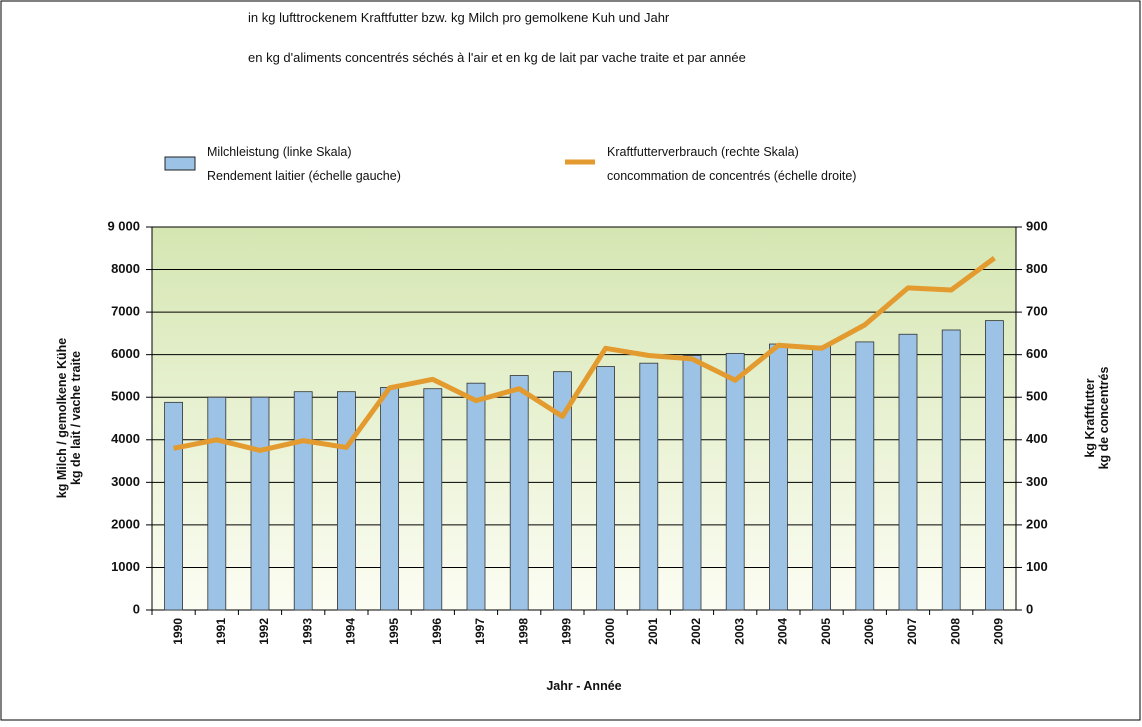 The width and height of the screenshot is (1142, 727). What do you see at coordinates (703, 152) in the screenshot?
I see `legend-label: Kraftfutterverbrauch (rechte Skala)` at bounding box center [703, 152].